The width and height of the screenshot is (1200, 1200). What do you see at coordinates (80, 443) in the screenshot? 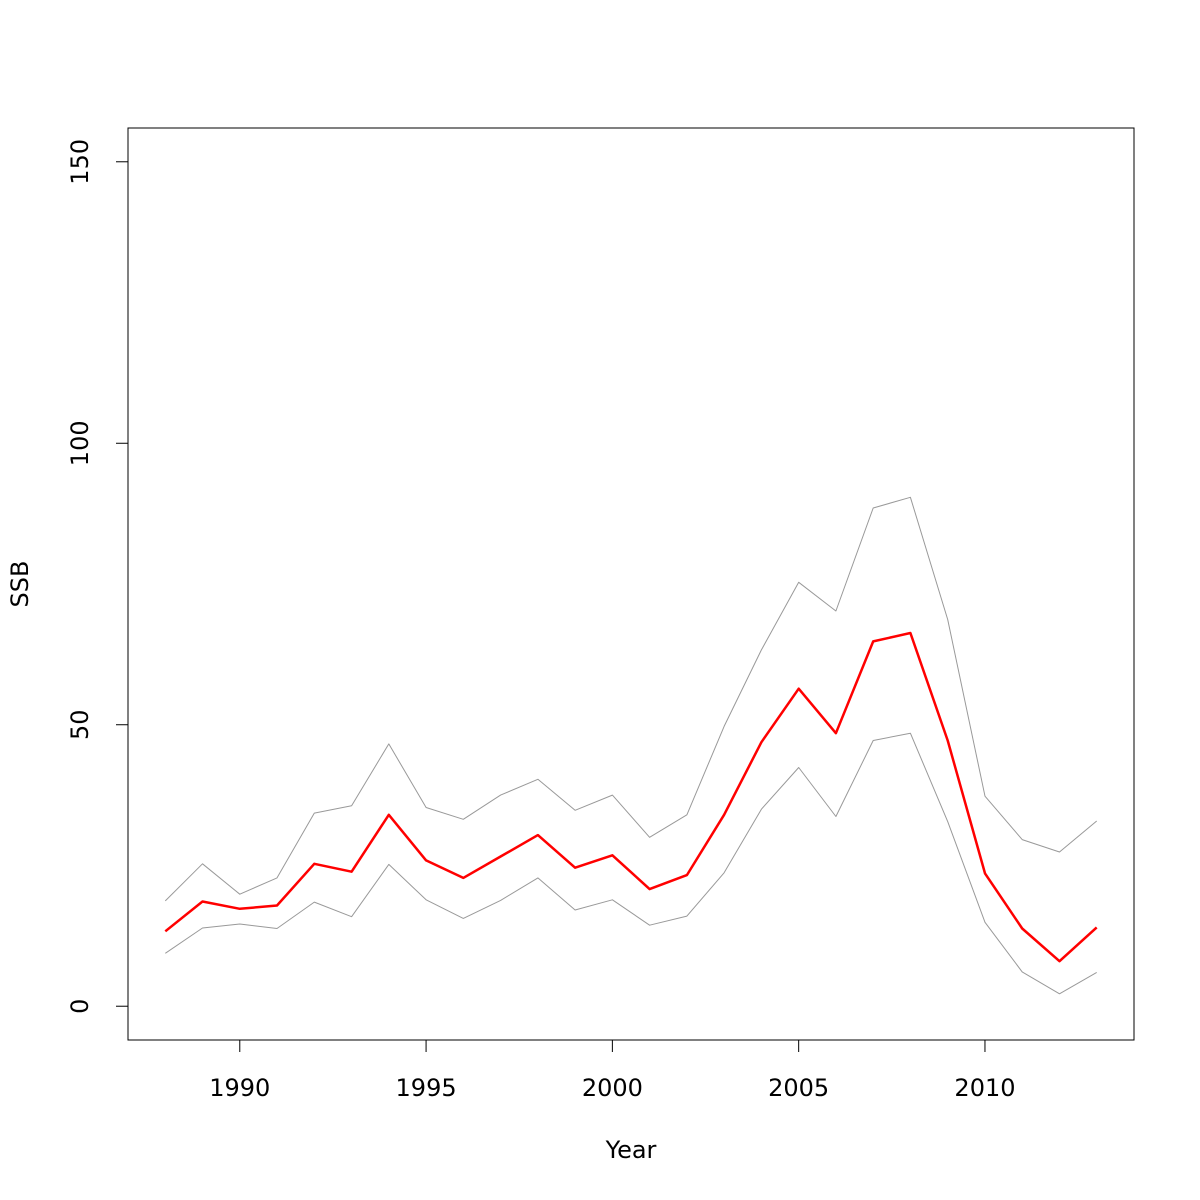
I see `y-tick-label: 100` at bounding box center [80, 443].